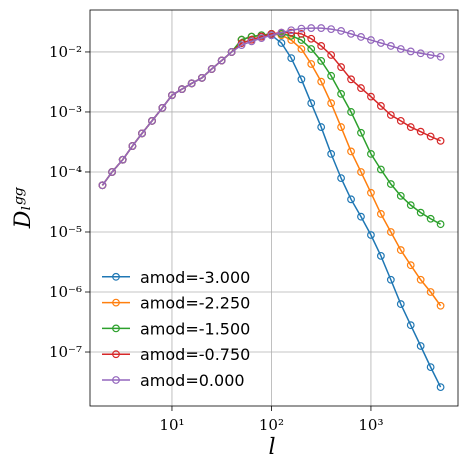 Image resolution: width=465 pixels, height=472 pixels. Describe the element at coordinates (195, 354) in the screenshot. I see `legend-label: amod=-0.750` at that location.